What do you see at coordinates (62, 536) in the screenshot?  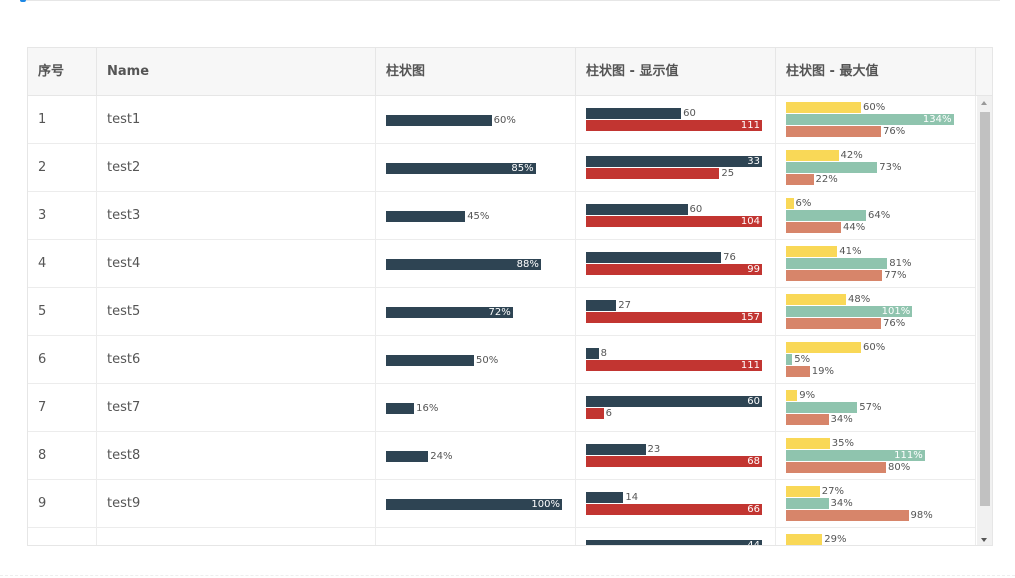 I see `cell-index` at bounding box center [62, 536].